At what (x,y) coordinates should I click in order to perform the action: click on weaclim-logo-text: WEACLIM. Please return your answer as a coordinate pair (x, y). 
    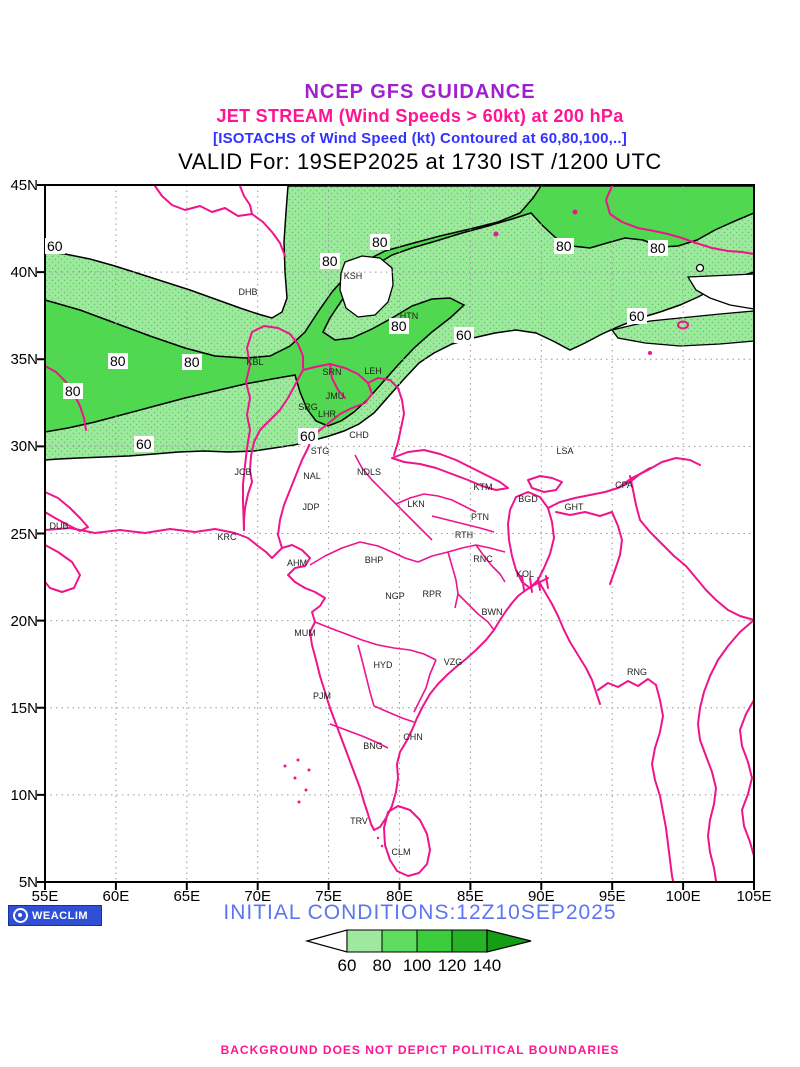
    Looking at the image, I should click on (60, 915).